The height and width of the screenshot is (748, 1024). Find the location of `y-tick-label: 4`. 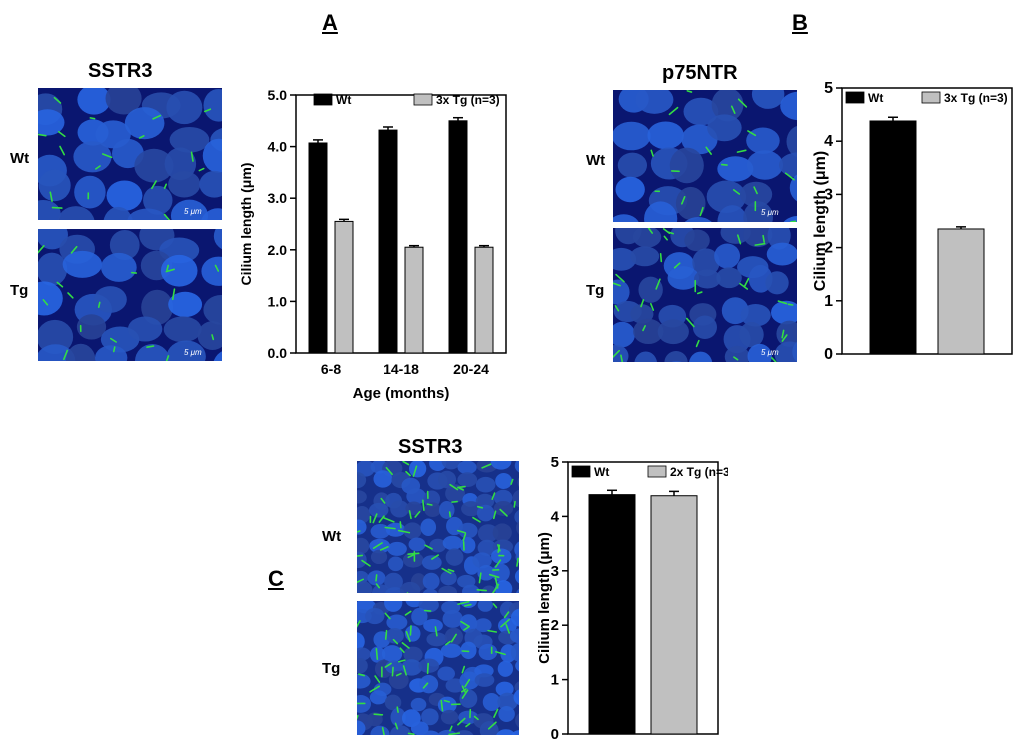

y-tick-label: 4 is located at coordinates (828, 141).